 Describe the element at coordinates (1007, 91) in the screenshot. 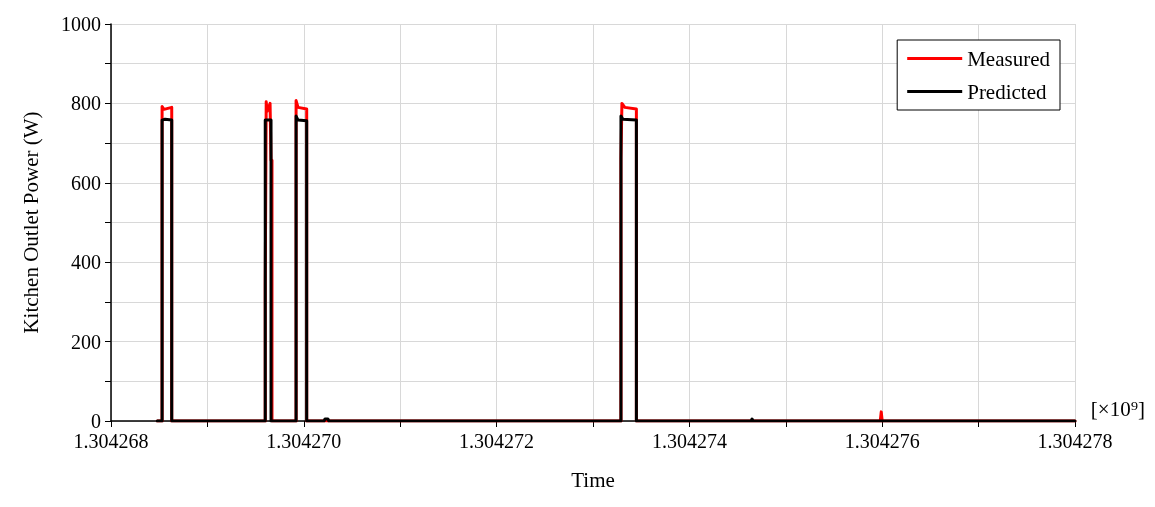

I see `legend-label: Predicted` at that location.